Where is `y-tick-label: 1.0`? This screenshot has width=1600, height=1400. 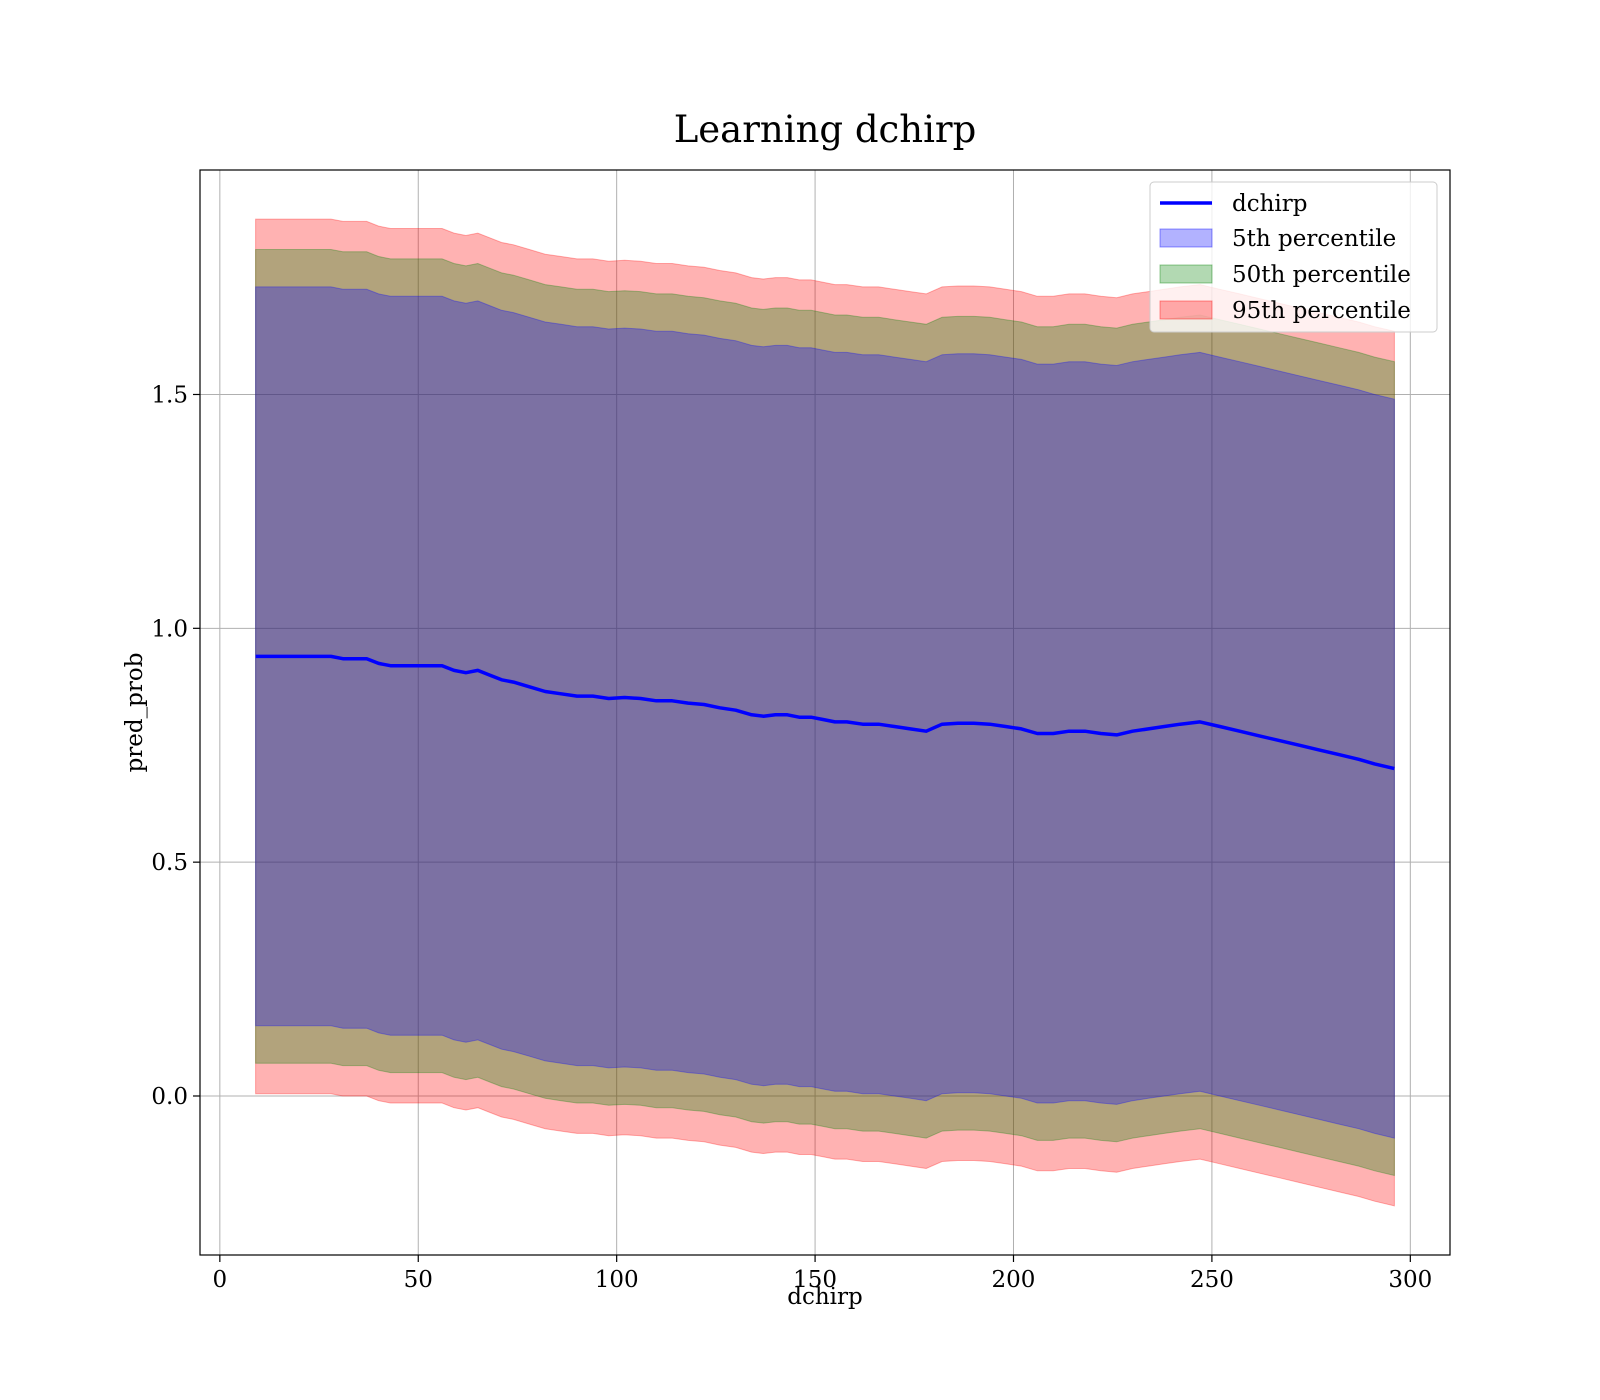 y-tick-label: 1.0 is located at coordinates (169, 629).